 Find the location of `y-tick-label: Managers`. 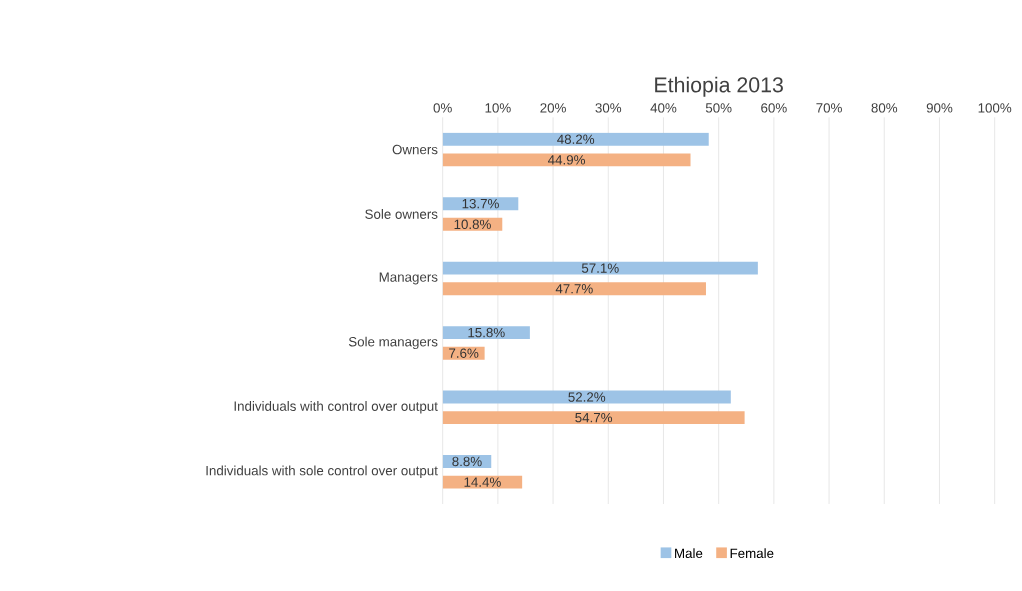

y-tick-label: Managers is located at coordinates (408, 278).